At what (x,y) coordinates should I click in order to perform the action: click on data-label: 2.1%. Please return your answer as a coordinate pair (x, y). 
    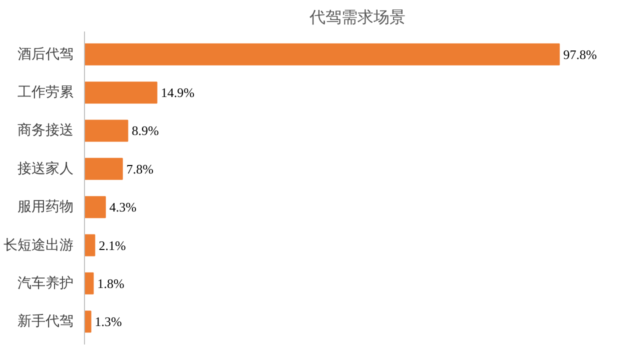
    Looking at the image, I should click on (112, 245).